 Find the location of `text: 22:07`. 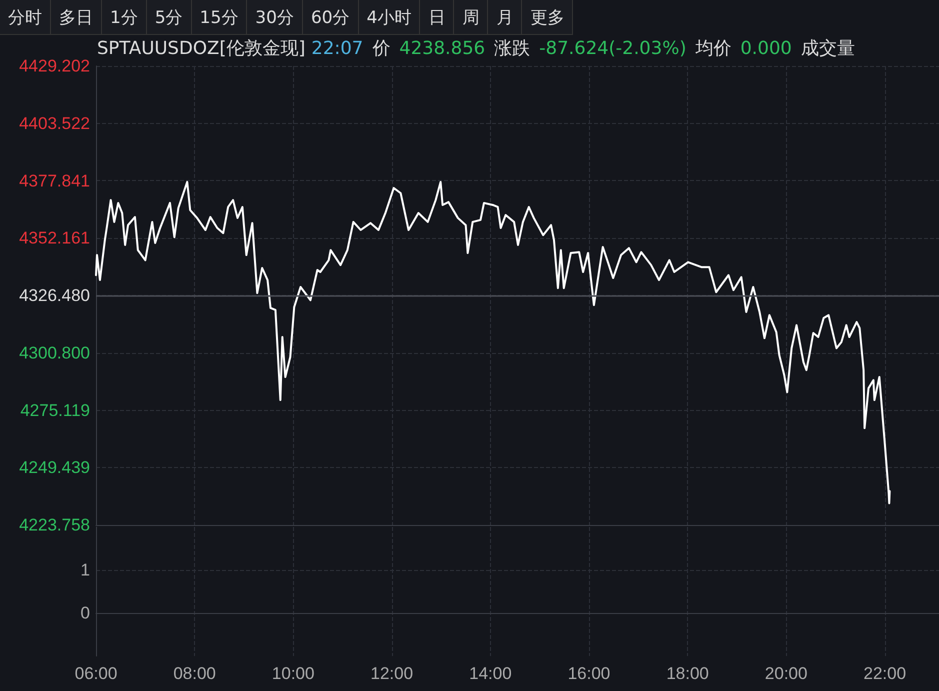

text: 22:07 is located at coordinates (337, 48).